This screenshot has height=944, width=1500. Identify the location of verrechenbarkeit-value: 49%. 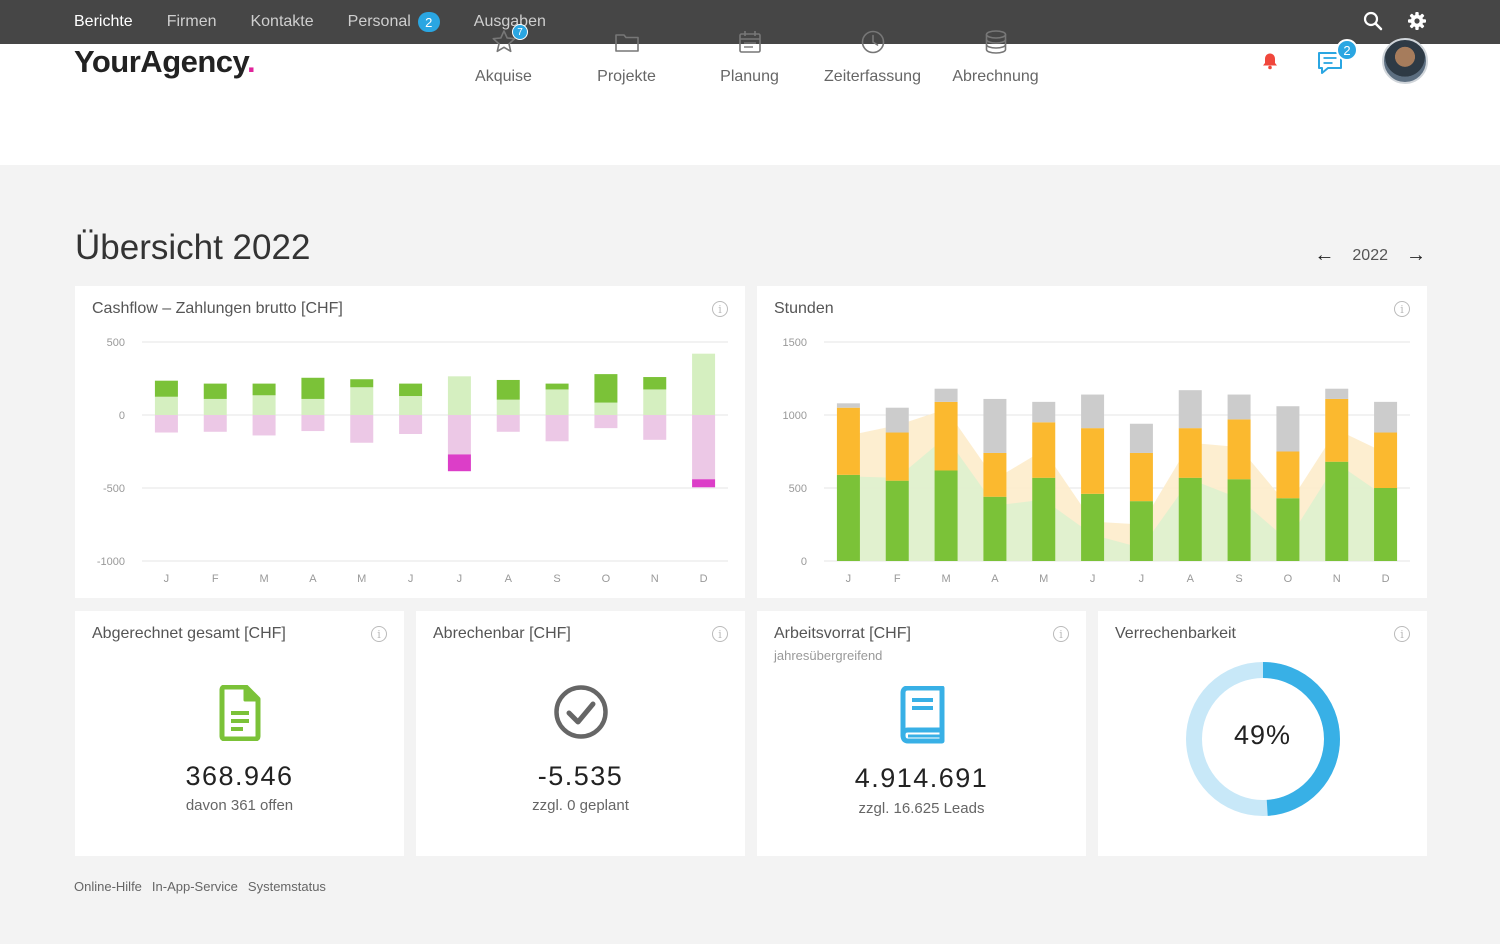
(1262, 735).